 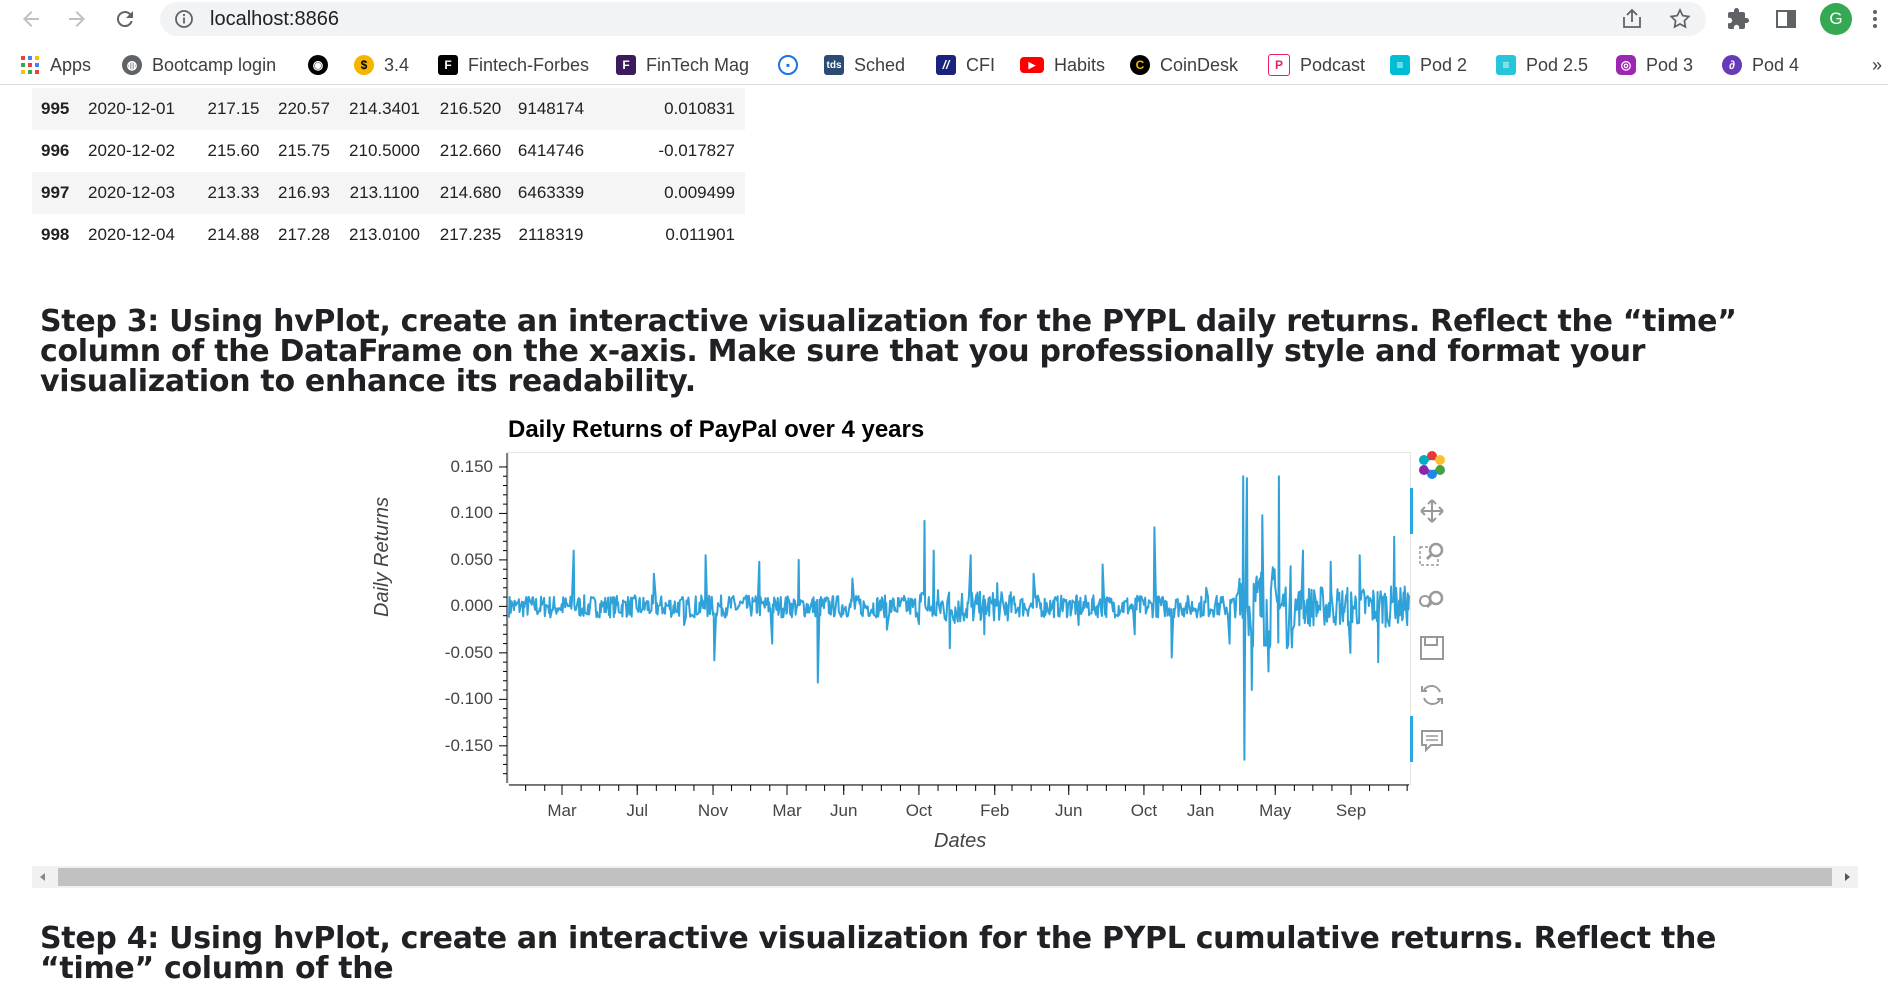 I want to click on cell-low: 214.3401, so click(x=384, y=108).